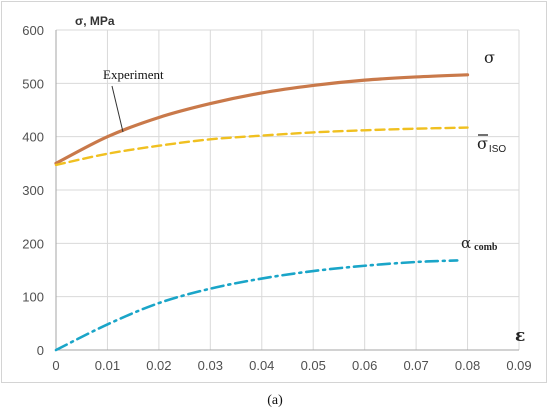  Describe the element at coordinates (107, 365) in the screenshot. I see `x-tick-label: 0.01` at that location.